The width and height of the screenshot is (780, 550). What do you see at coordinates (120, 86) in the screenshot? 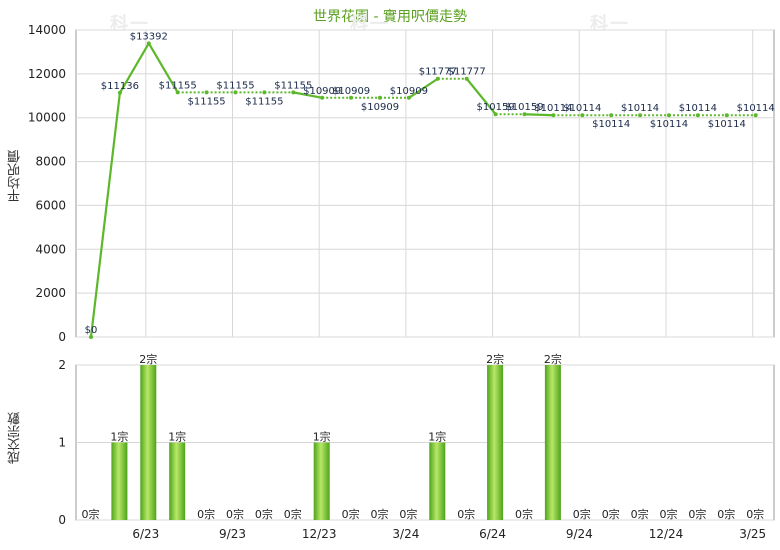
I see `data-label: $11136` at bounding box center [120, 86].